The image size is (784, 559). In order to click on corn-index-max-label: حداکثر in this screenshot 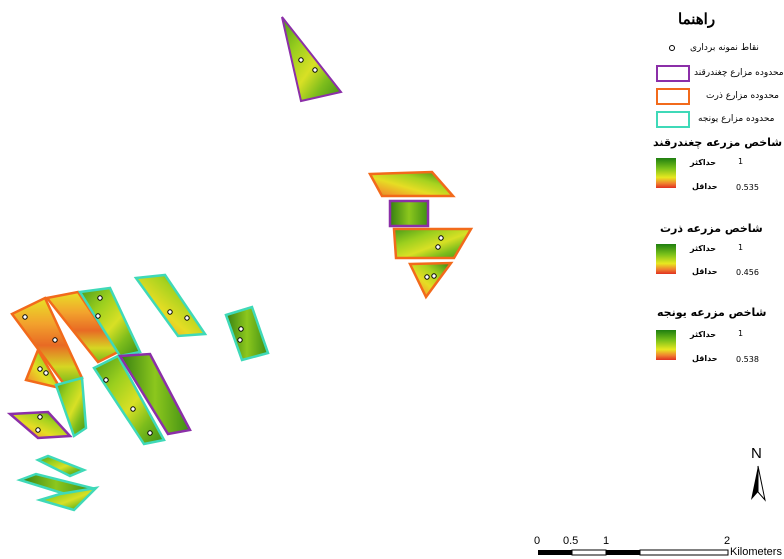, I will do `click(703, 248)`.